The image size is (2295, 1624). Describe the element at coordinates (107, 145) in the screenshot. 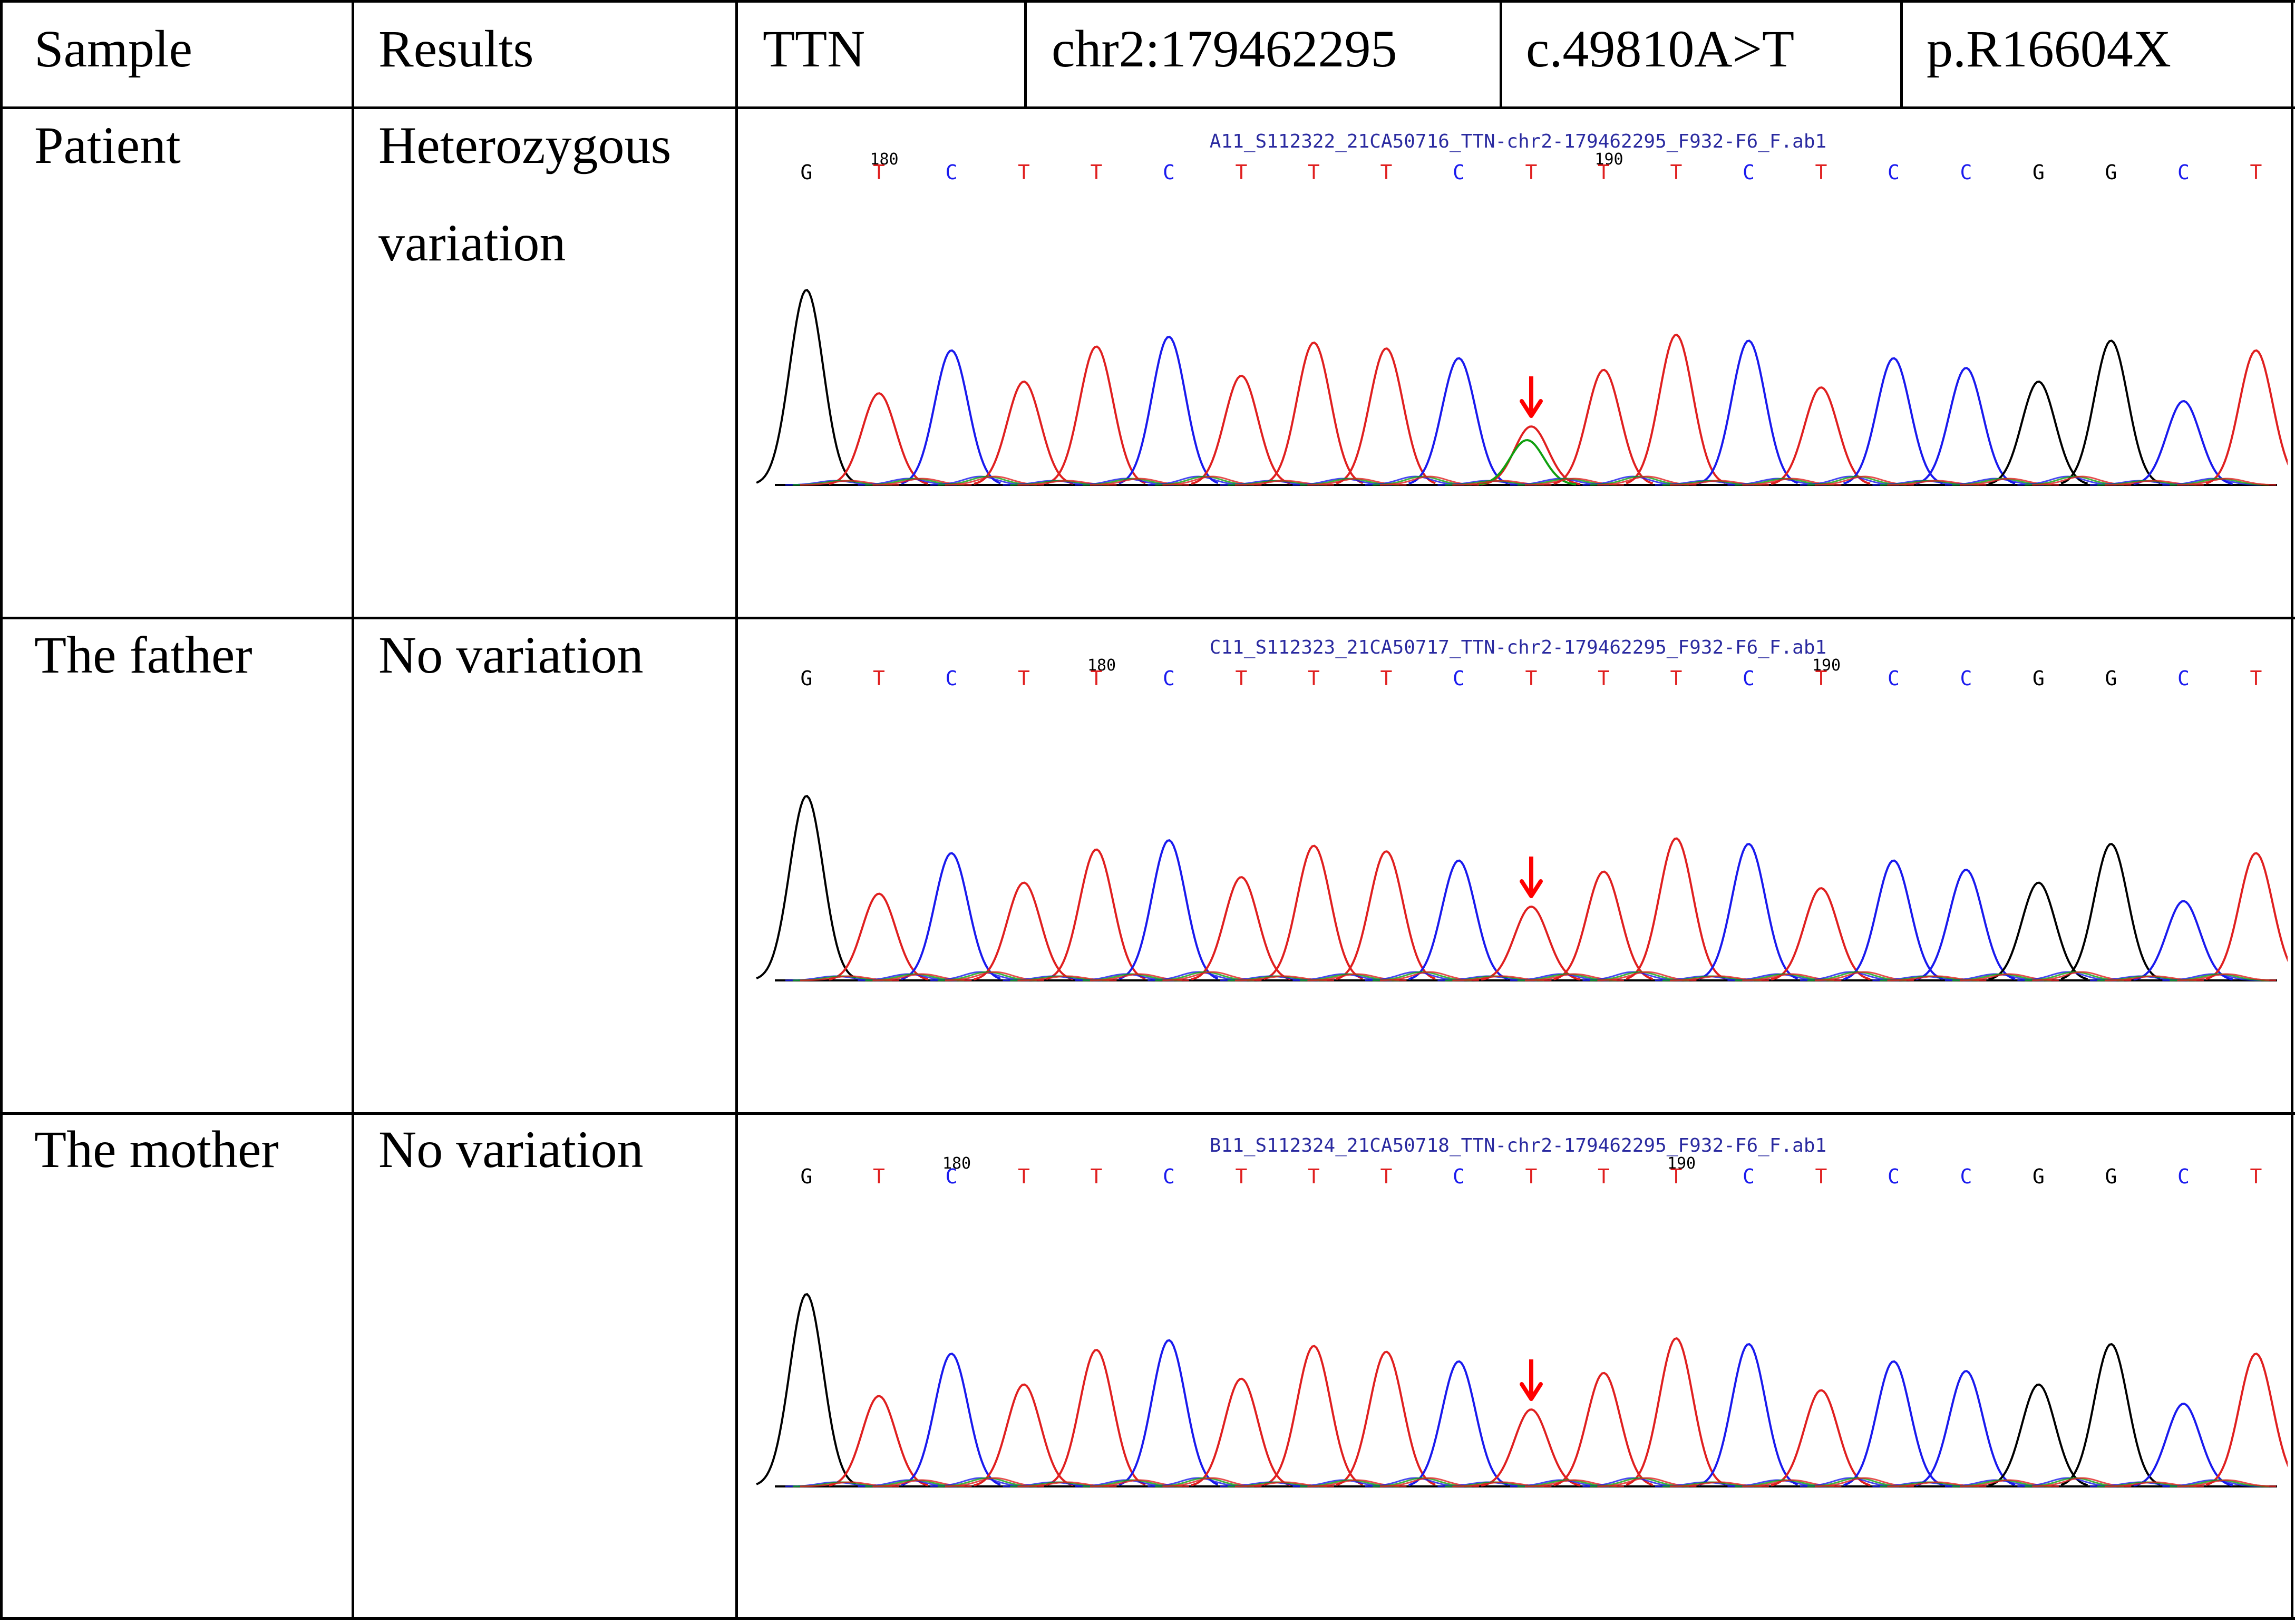

I see `row-patient-sample: Patient` at that location.